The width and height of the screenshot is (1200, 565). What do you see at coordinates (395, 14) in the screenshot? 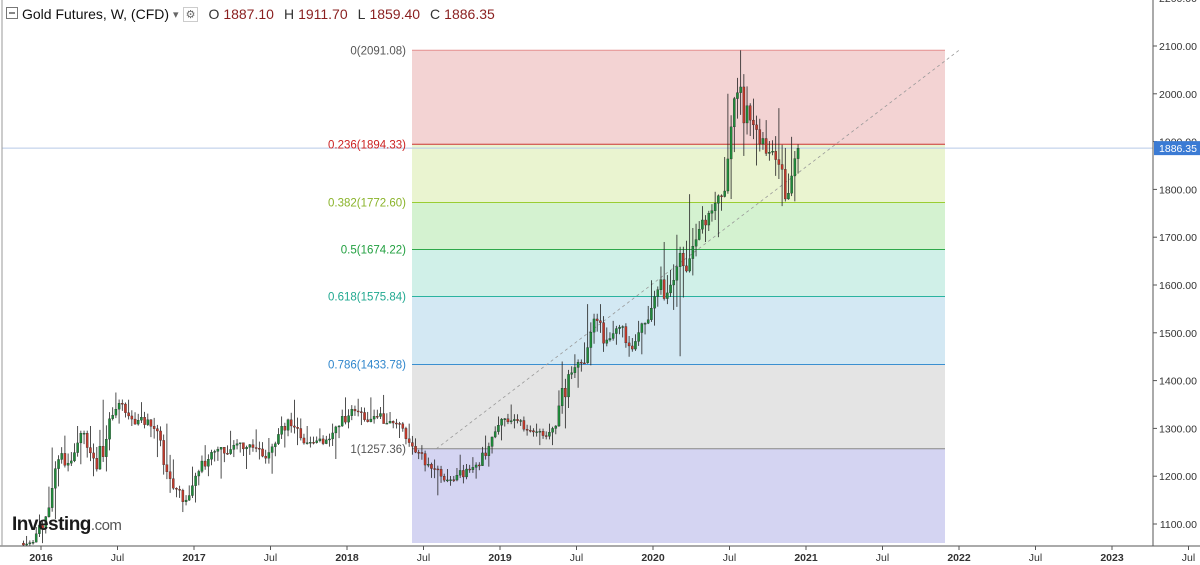
I see `low-value: 1859.40` at bounding box center [395, 14].